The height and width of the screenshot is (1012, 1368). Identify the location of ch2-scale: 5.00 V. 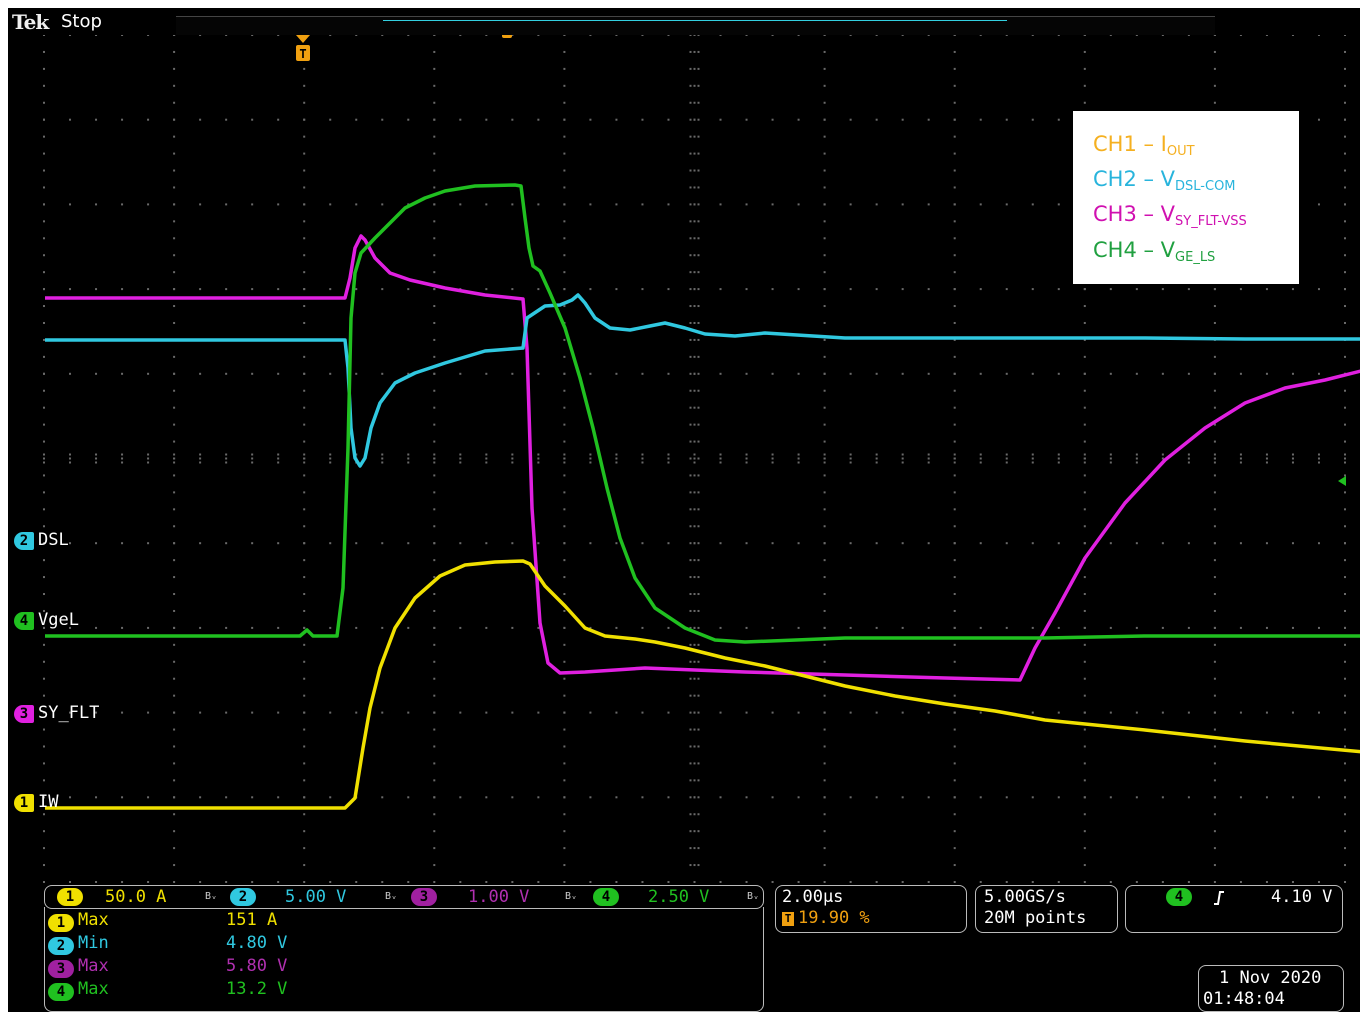
(316, 897).